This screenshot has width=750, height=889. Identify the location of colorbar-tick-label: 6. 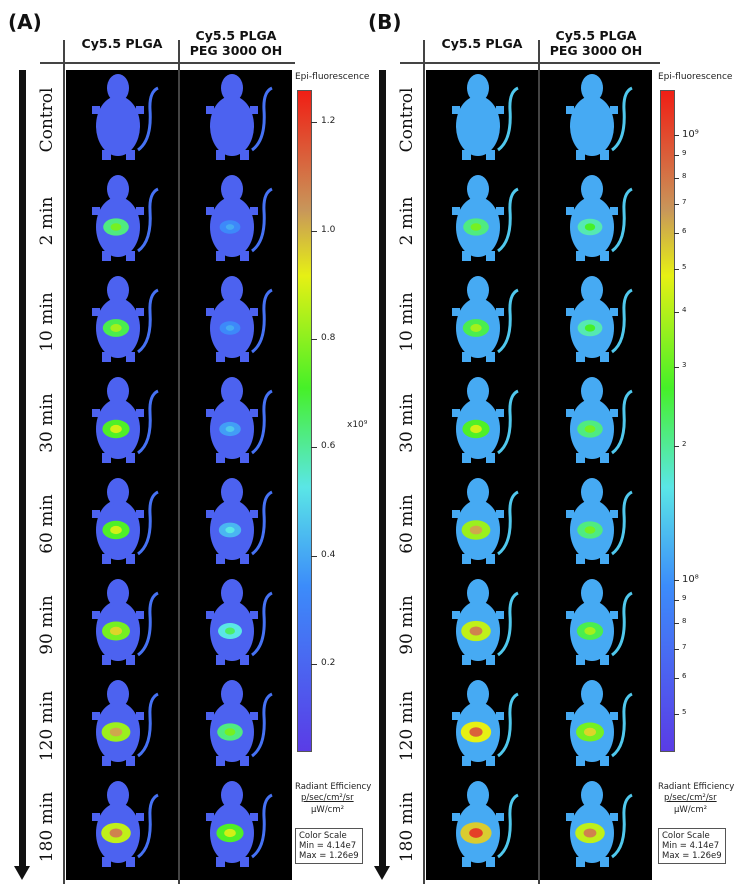
(684, 231).